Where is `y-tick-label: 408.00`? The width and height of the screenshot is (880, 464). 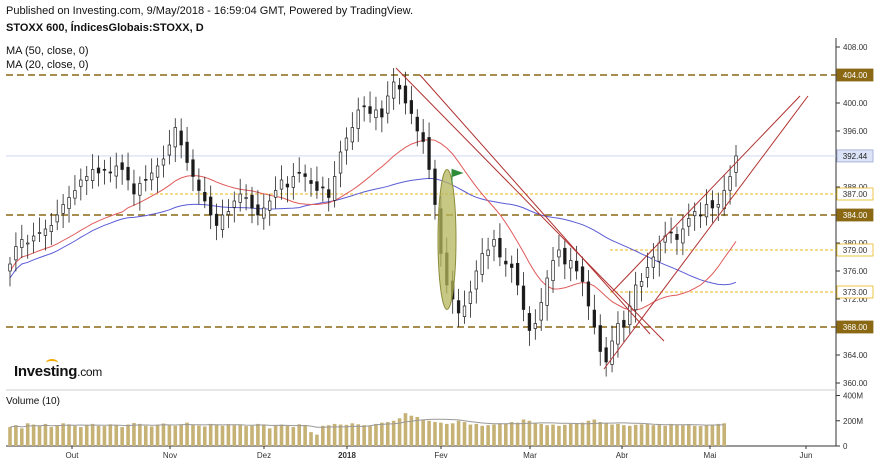 y-tick-label: 408.00 is located at coordinates (855, 47).